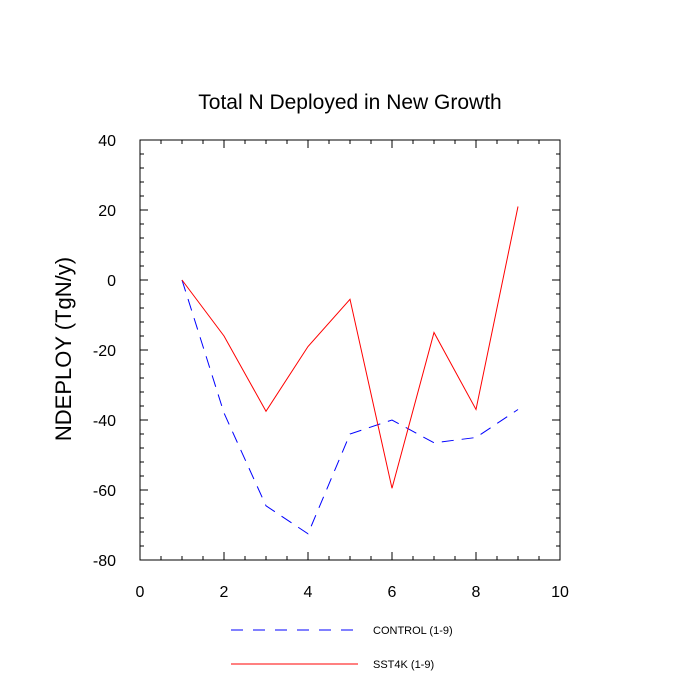 The image size is (700, 700). I want to click on chart-title: Total N Deployed in New Growth, so click(349, 102).